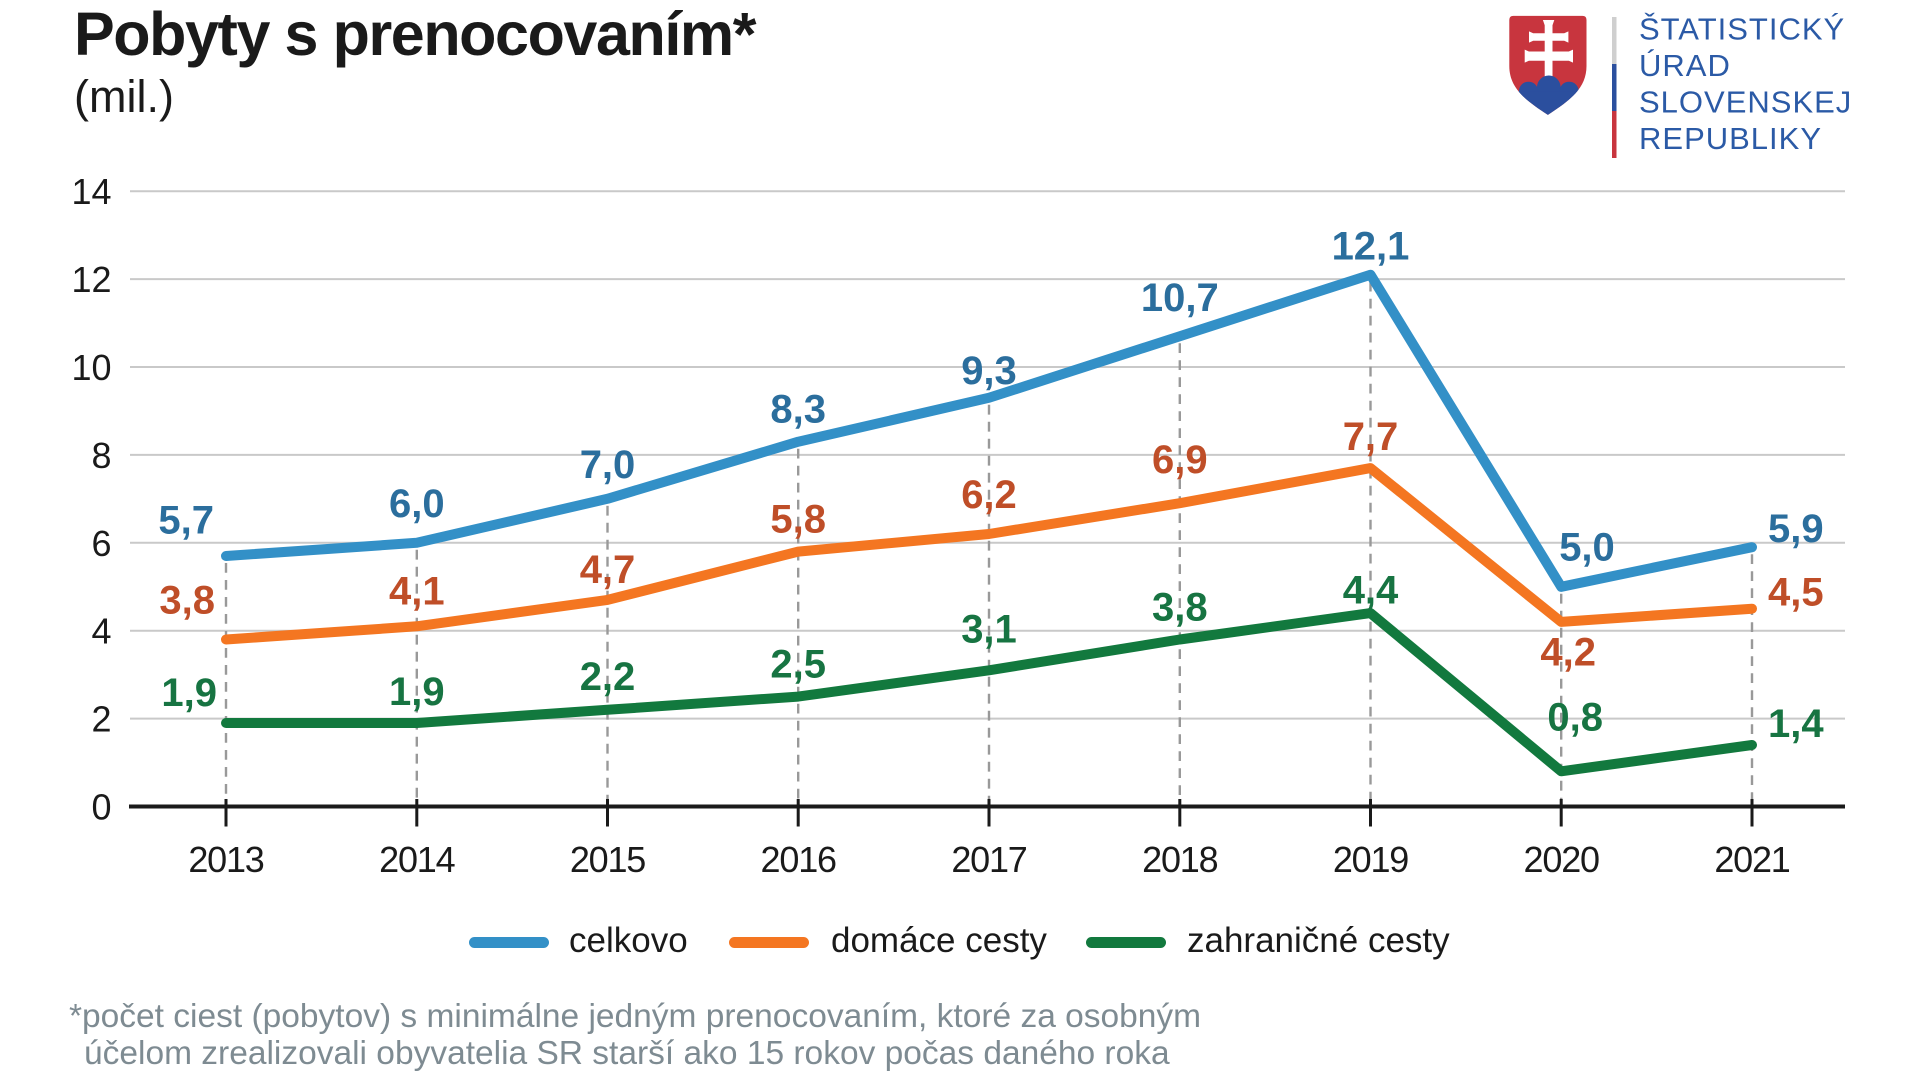 This screenshot has width=1920, height=1080. Describe the element at coordinates (101, 455) in the screenshot. I see `svg-text: 8` at that location.